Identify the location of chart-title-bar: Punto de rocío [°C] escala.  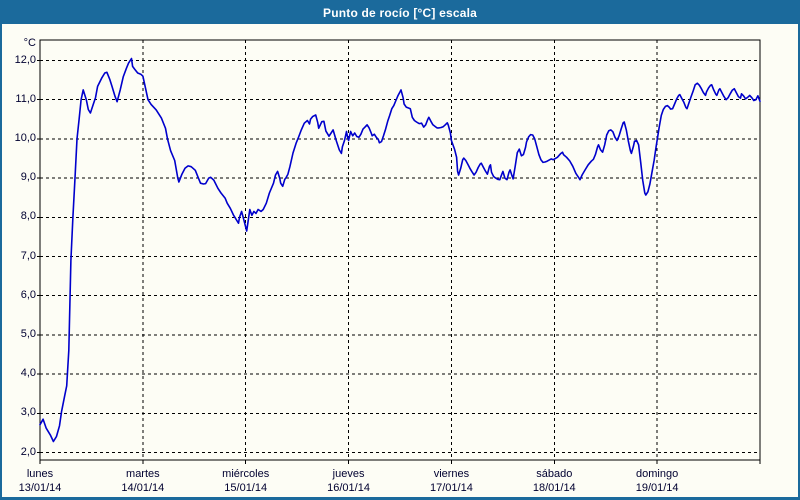
(400, 13).